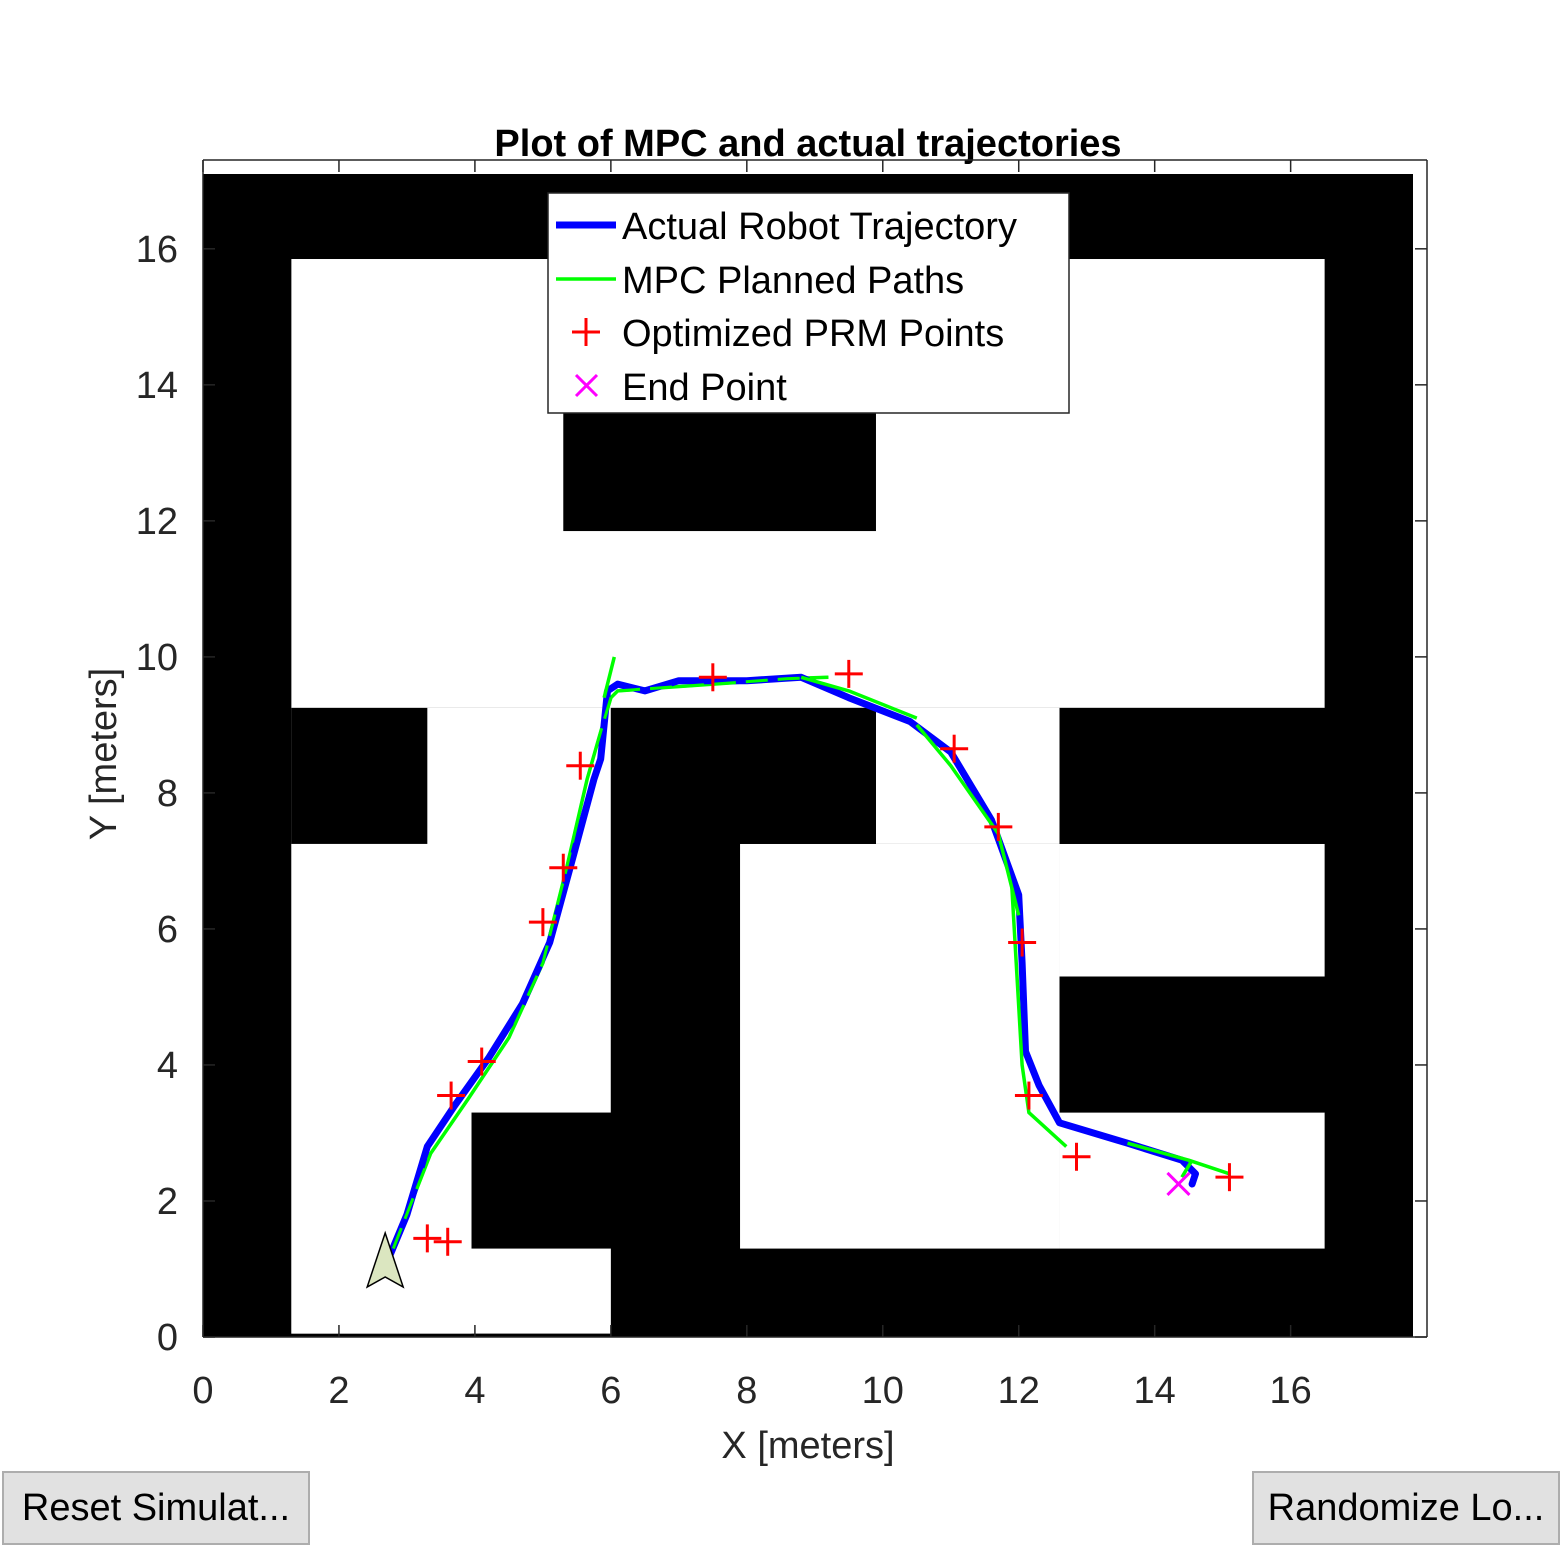  I want to click on y-tick-label: 10, so click(157, 658).